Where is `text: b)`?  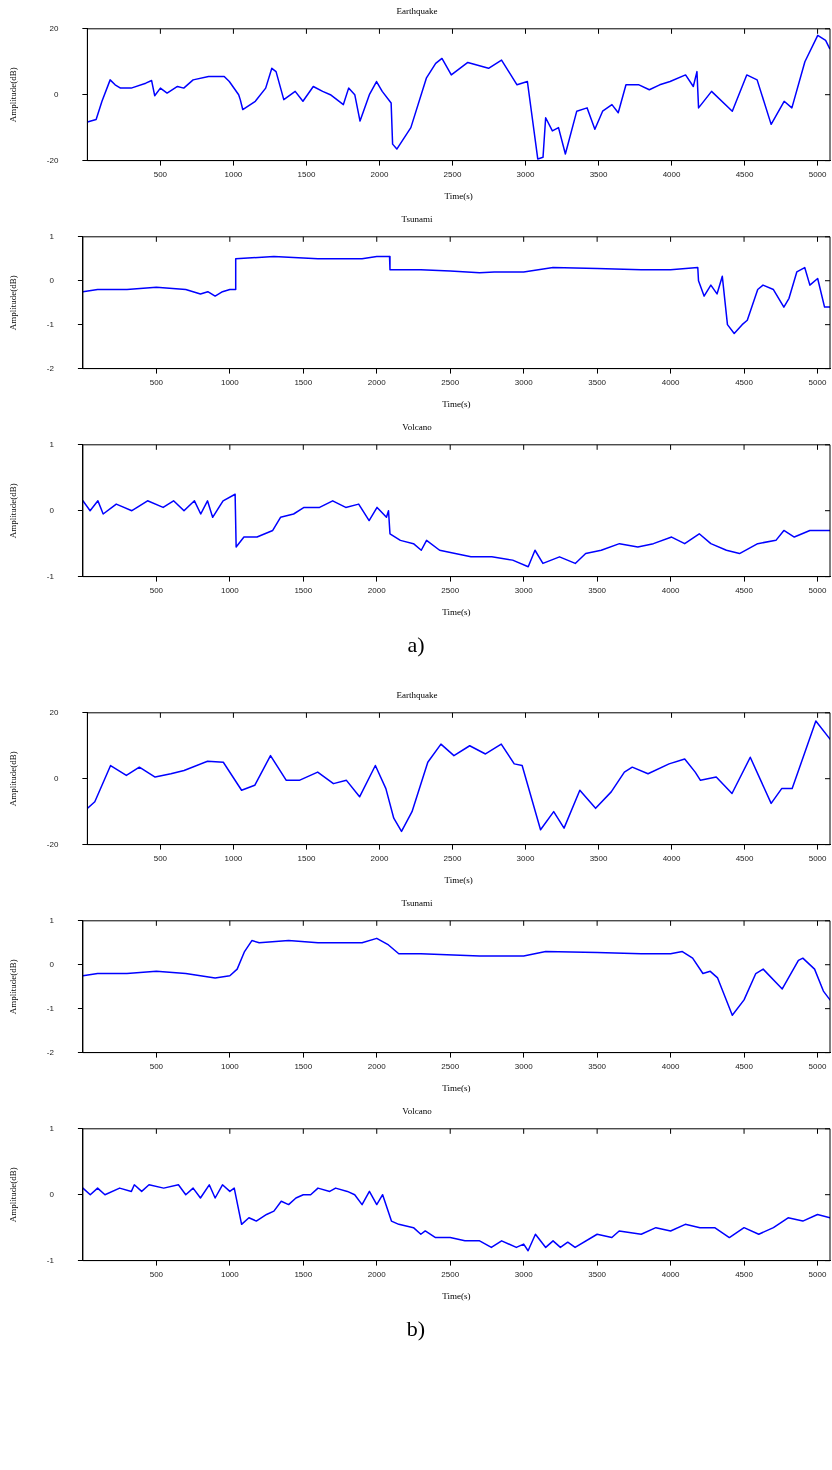 text: b) is located at coordinates (416, 1329).